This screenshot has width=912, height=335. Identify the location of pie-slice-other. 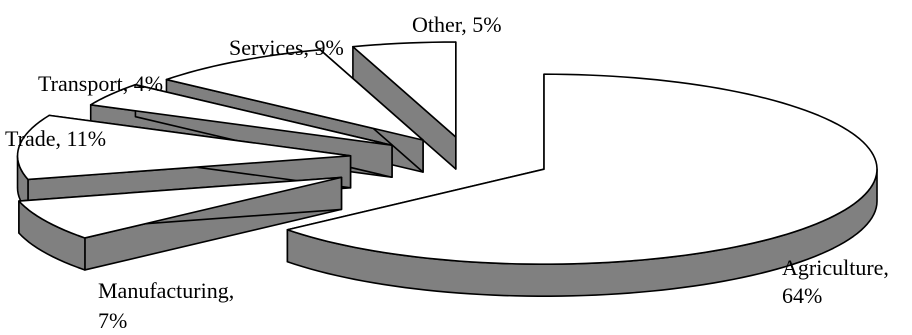
(404, 105).